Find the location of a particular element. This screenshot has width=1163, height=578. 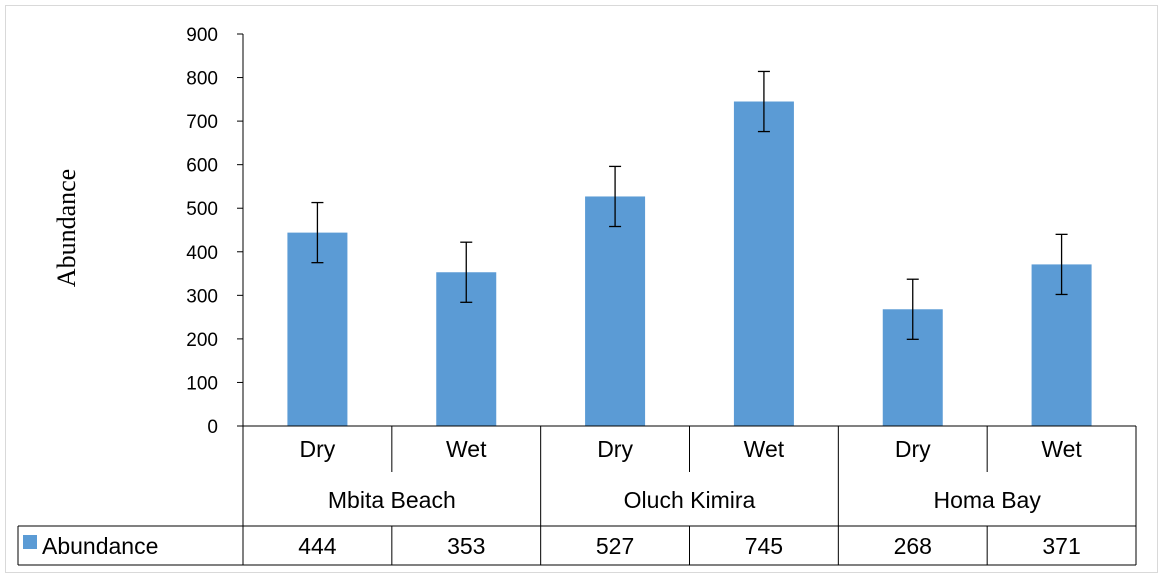

y-tick-label: 800 is located at coordinates (202, 79).